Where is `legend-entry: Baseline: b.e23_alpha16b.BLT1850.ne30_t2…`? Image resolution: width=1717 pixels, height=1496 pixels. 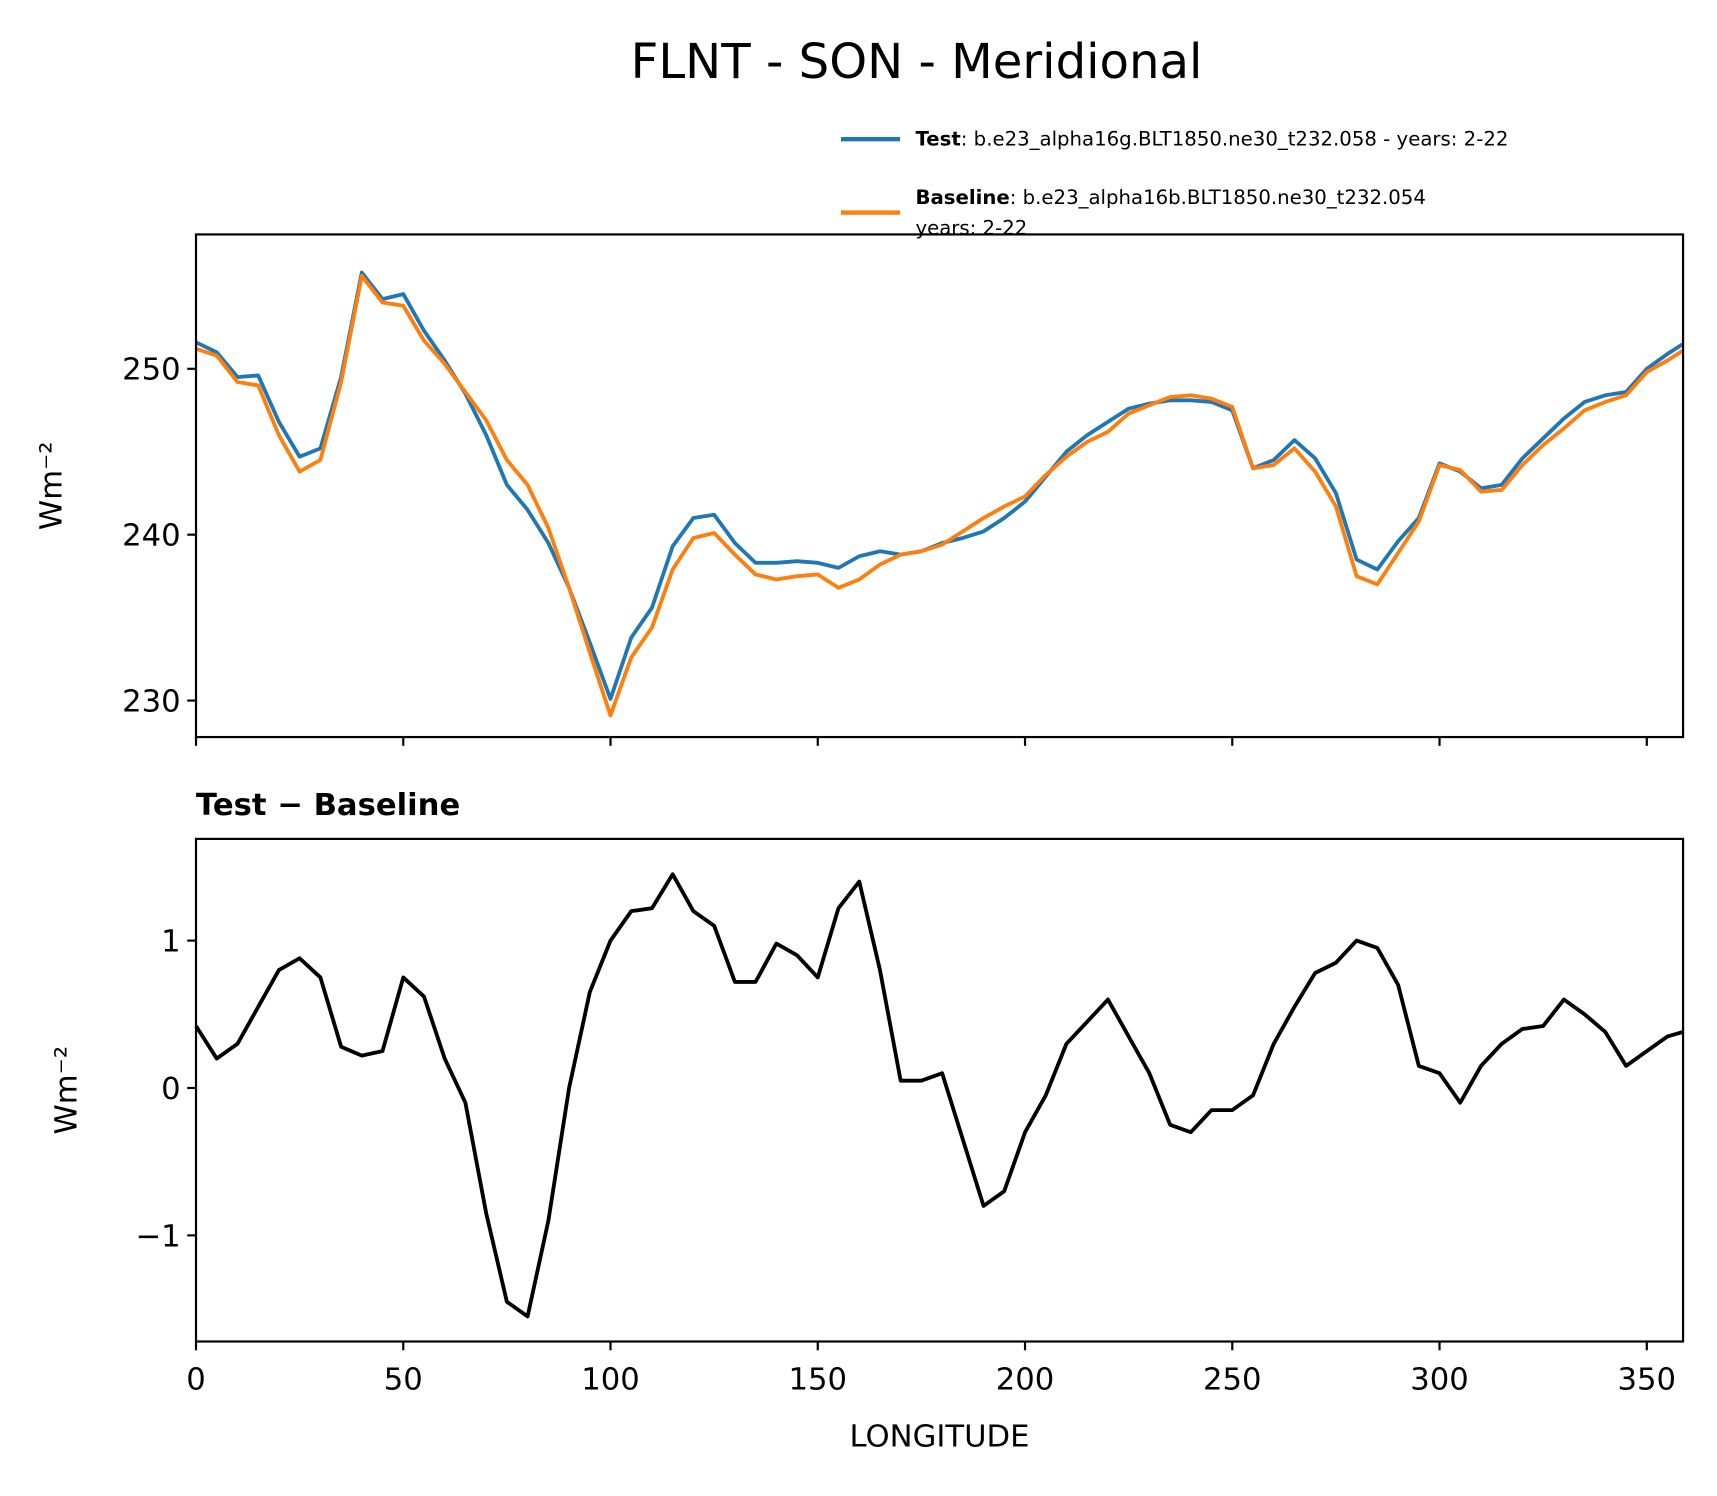
legend-entry: Baseline: b.e23_alpha16b.BLT1850.ne30_t2… is located at coordinates (1170, 213).